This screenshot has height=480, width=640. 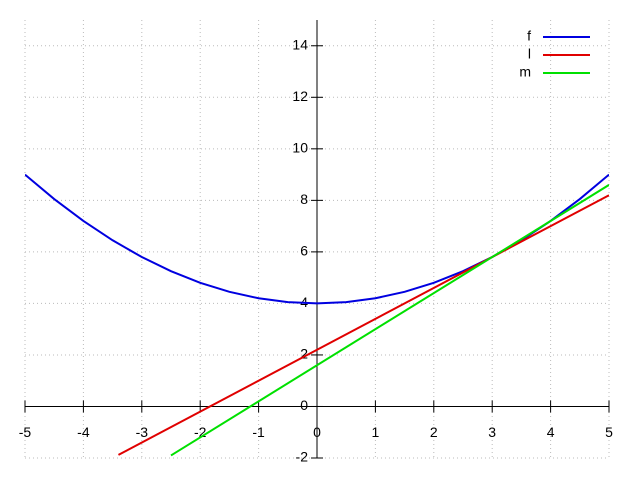 What do you see at coordinates (142, 432) in the screenshot?
I see `x-tick-label: -3` at bounding box center [142, 432].